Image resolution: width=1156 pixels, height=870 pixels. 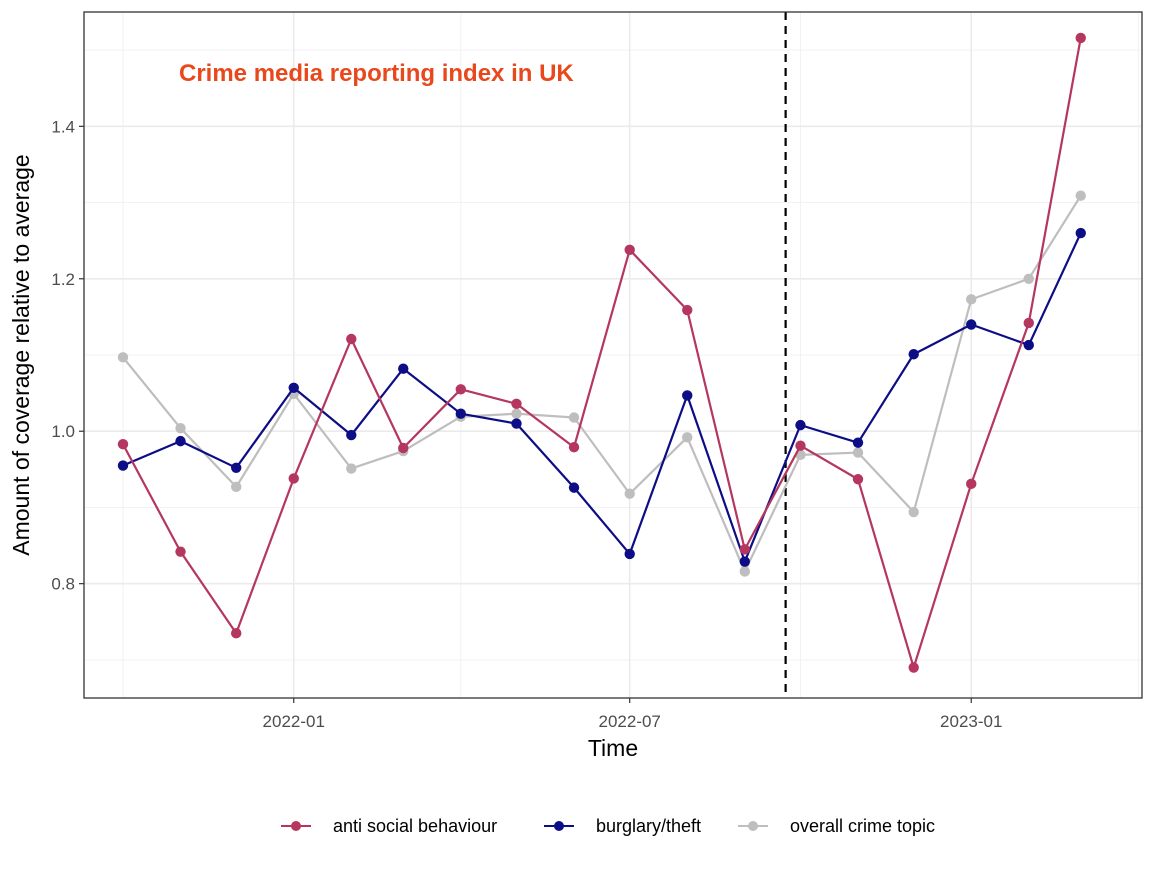 I want to click on x-tick-label: 2022-01, so click(x=294, y=721).